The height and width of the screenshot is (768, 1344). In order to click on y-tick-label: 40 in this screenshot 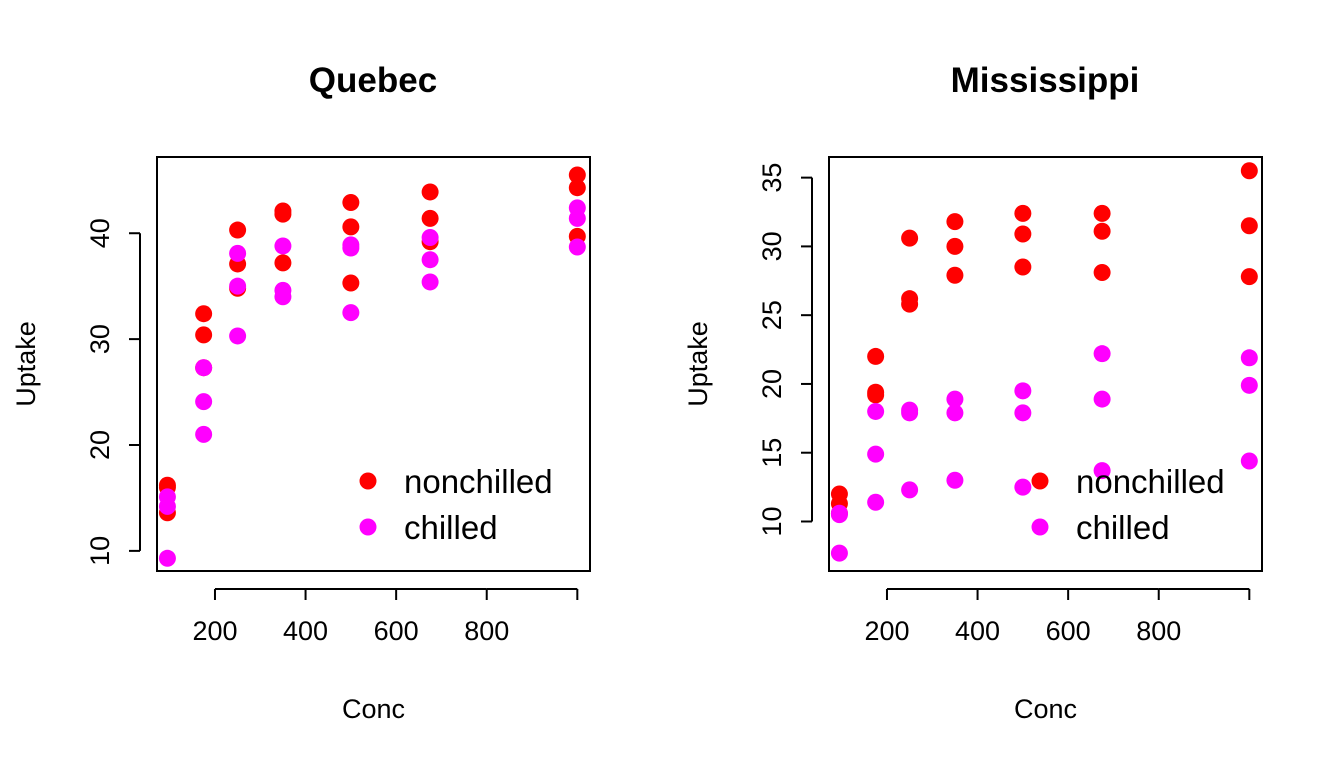, I will do `click(100, 233)`.